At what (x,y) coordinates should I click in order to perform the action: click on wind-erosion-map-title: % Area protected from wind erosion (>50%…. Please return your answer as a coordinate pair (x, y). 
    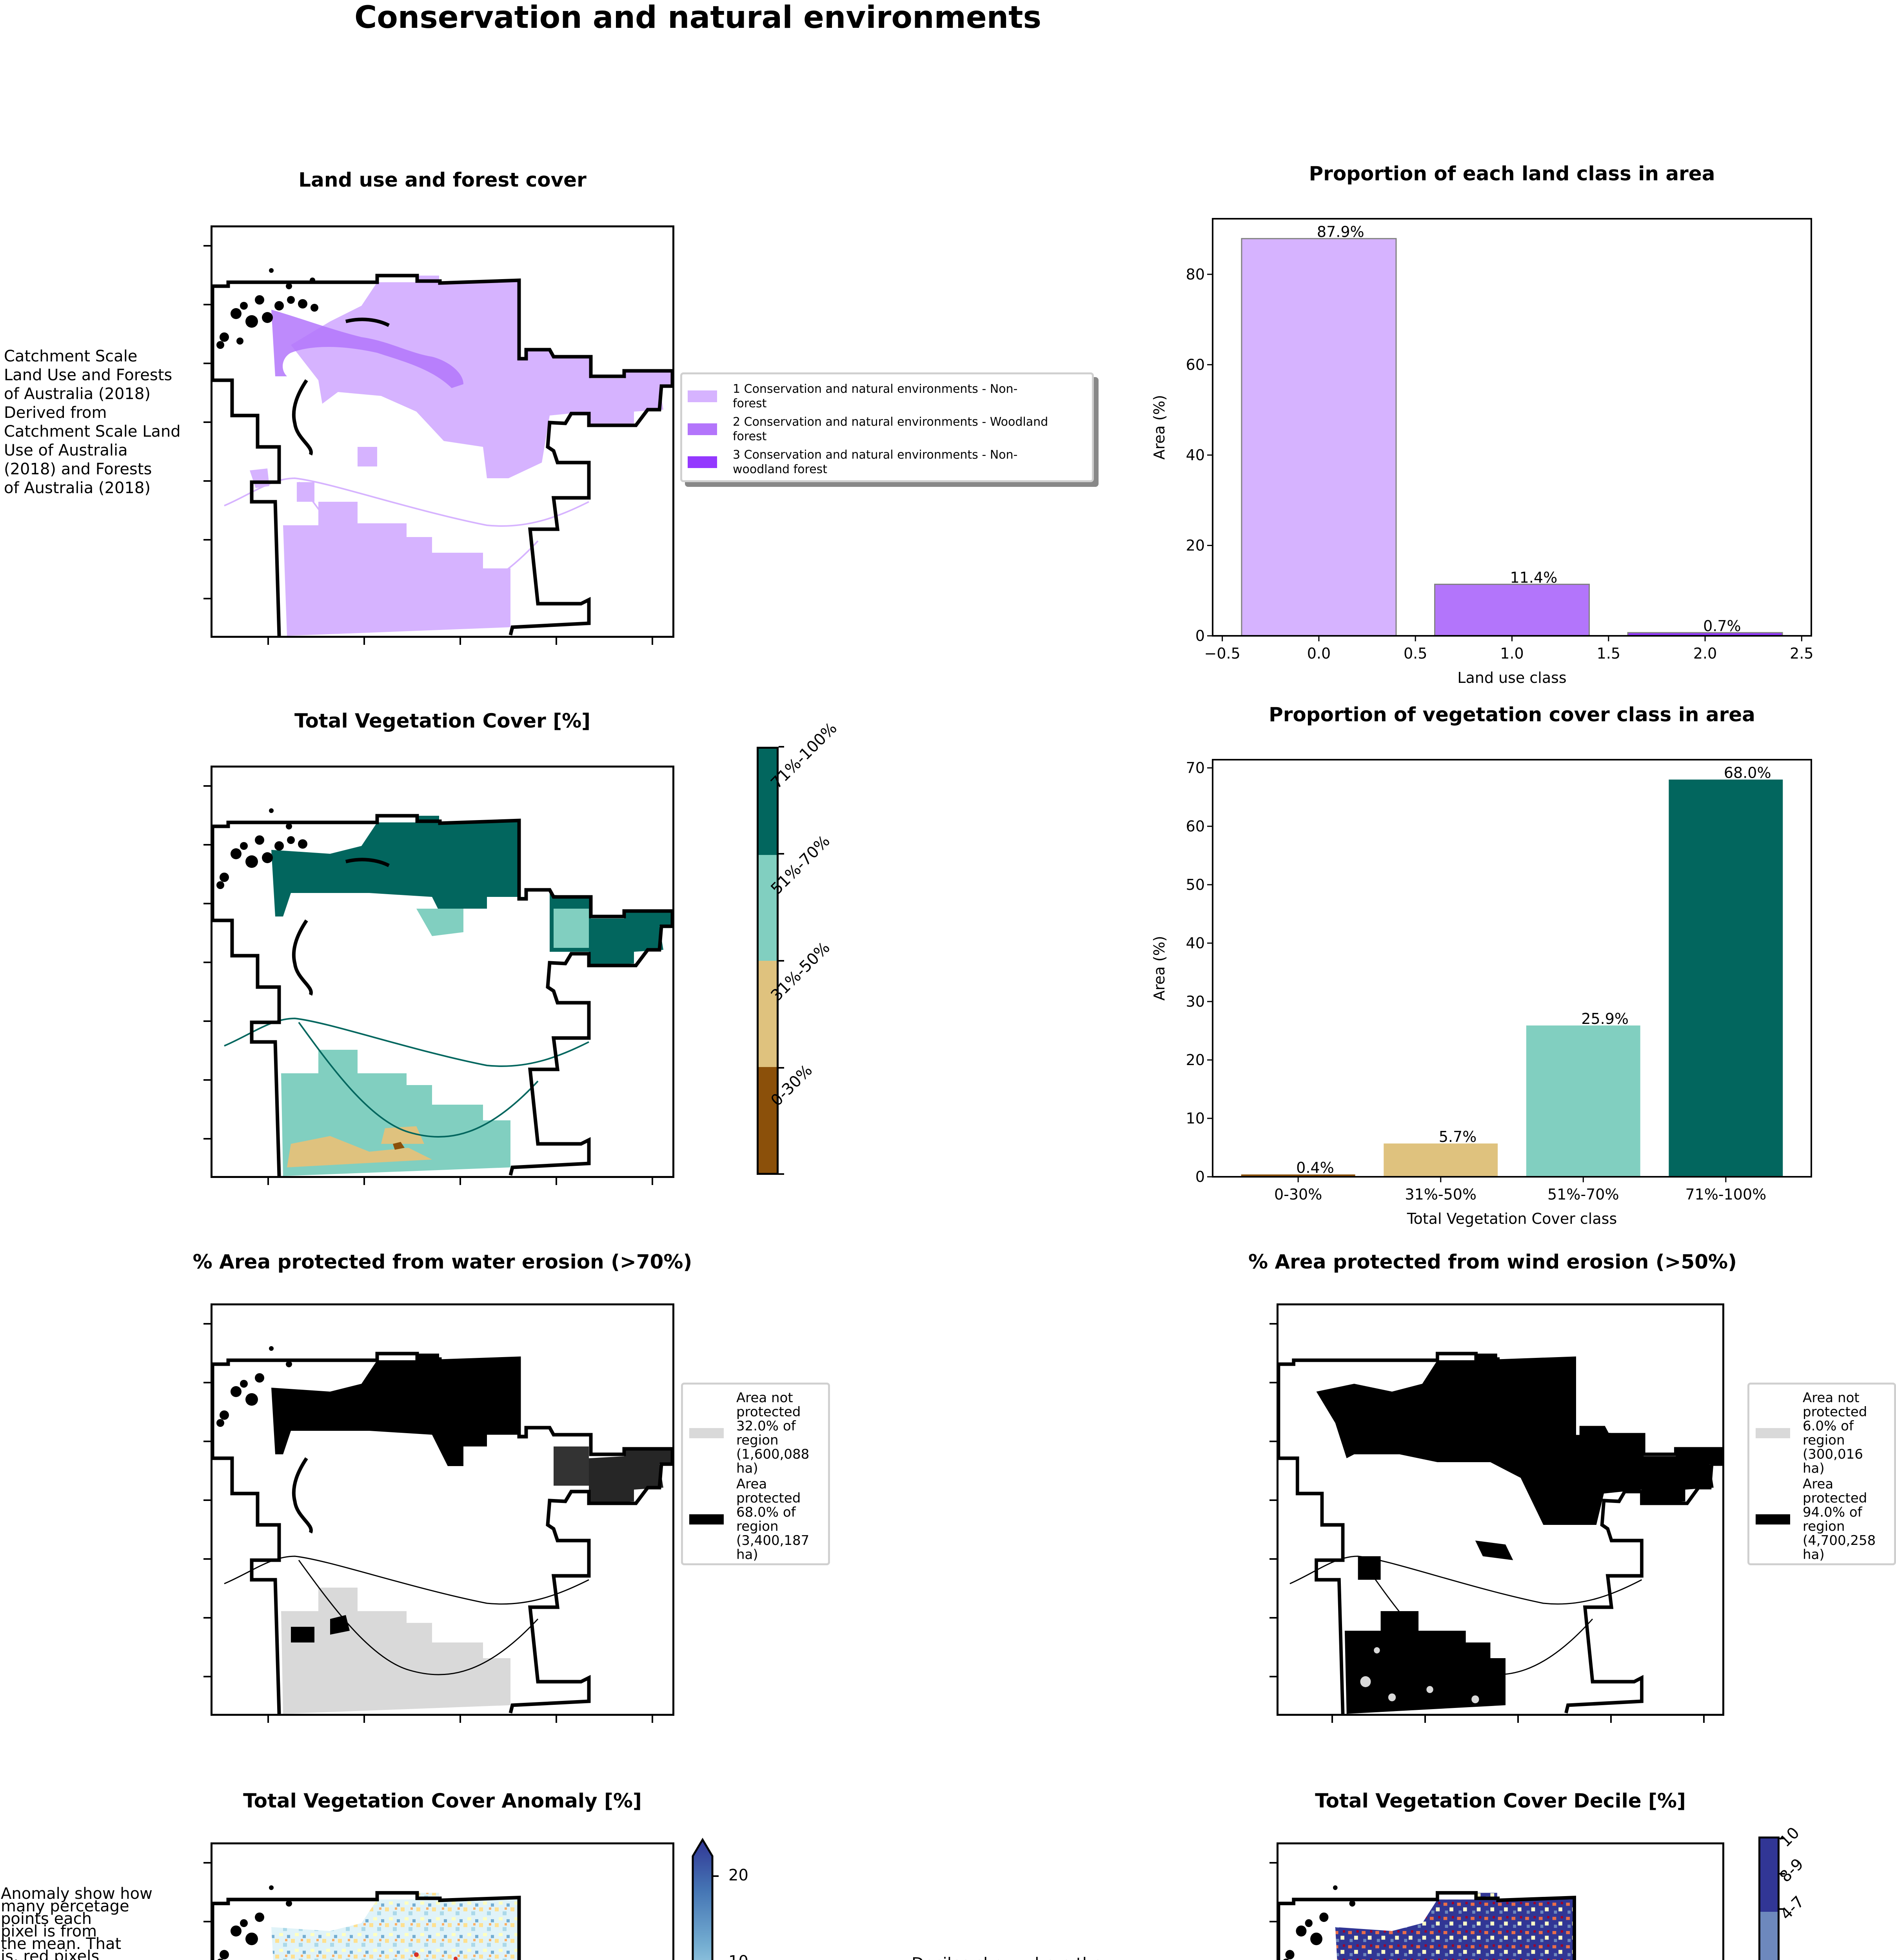
    Looking at the image, I should click on (1492, 1261).